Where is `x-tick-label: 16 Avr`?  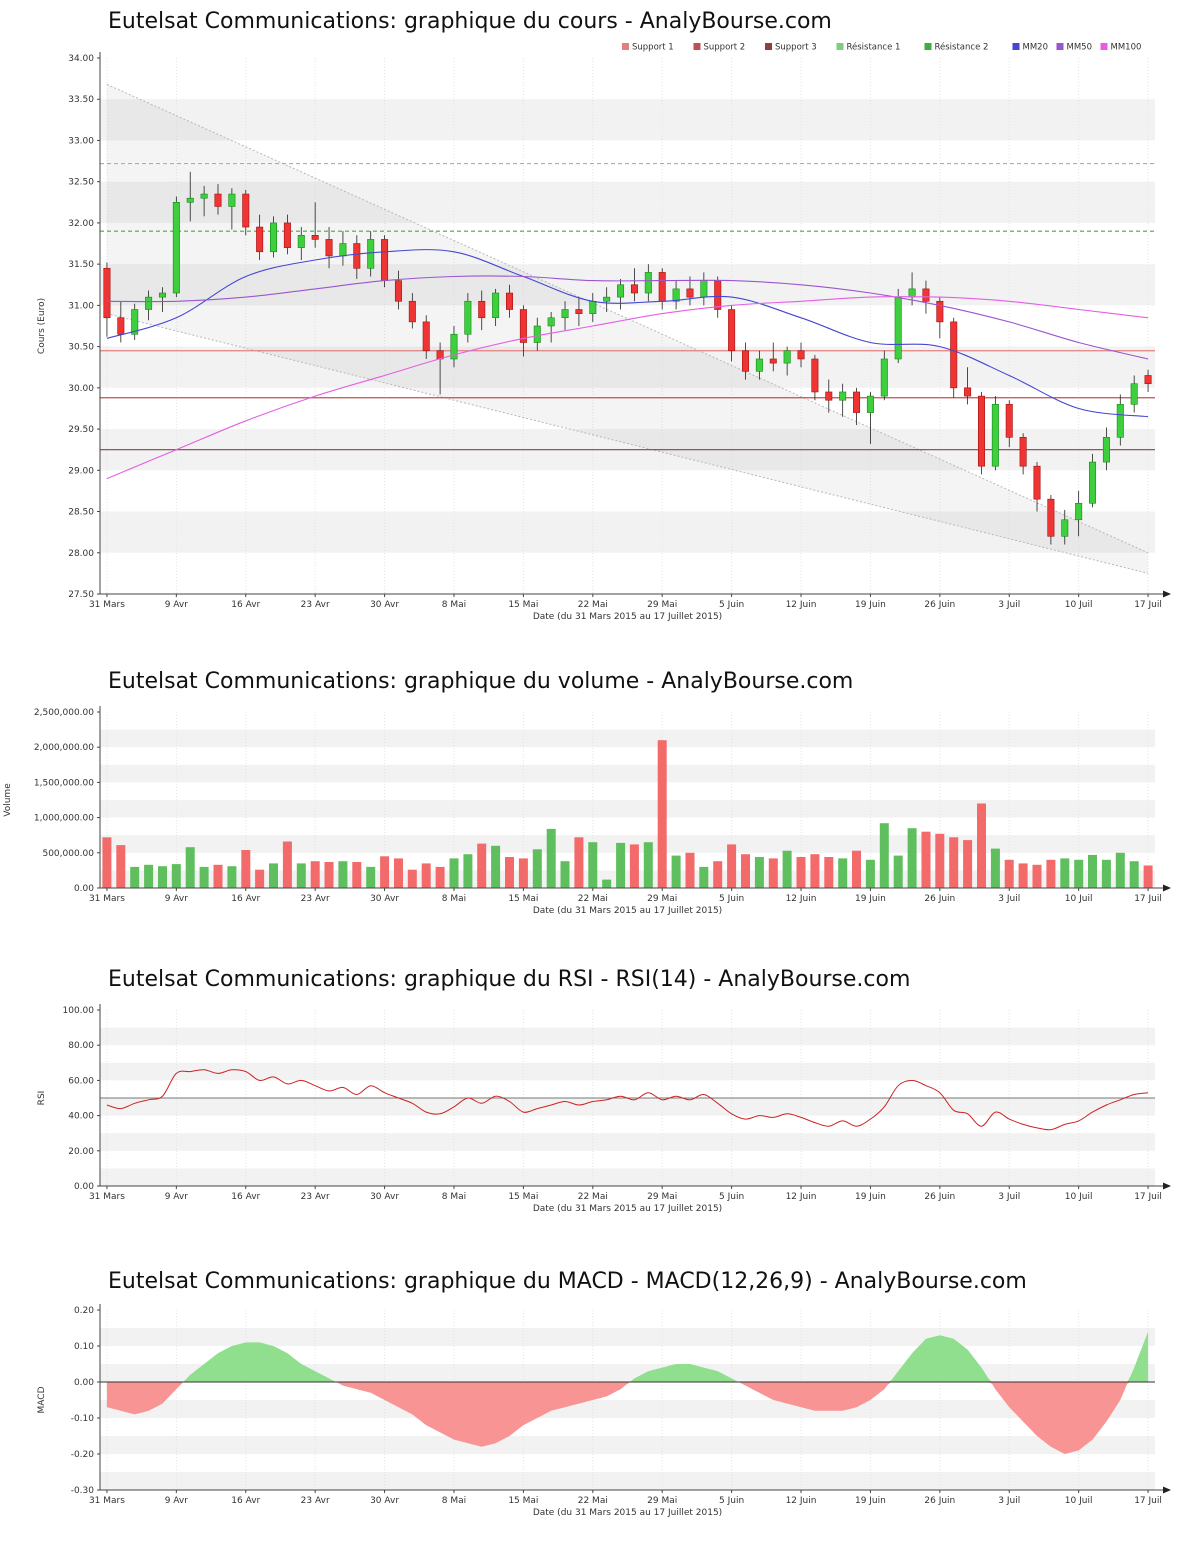
x-tick-label: 16 Avr is located at coordinates (245, 899).